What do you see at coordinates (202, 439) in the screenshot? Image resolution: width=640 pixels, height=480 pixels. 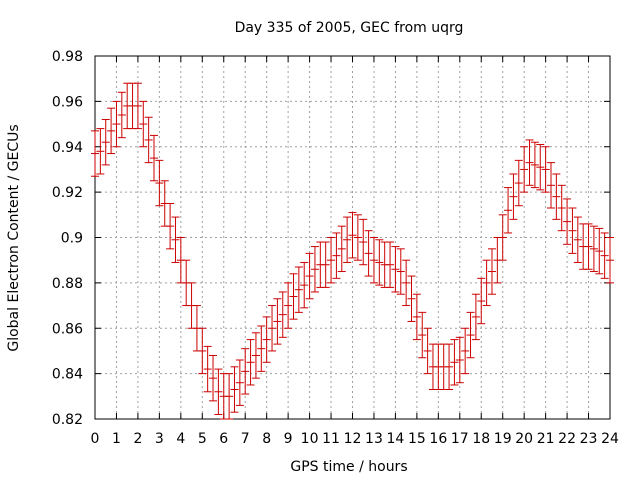 I see `x-tick-label: 5` at bounding box center [202, 439].